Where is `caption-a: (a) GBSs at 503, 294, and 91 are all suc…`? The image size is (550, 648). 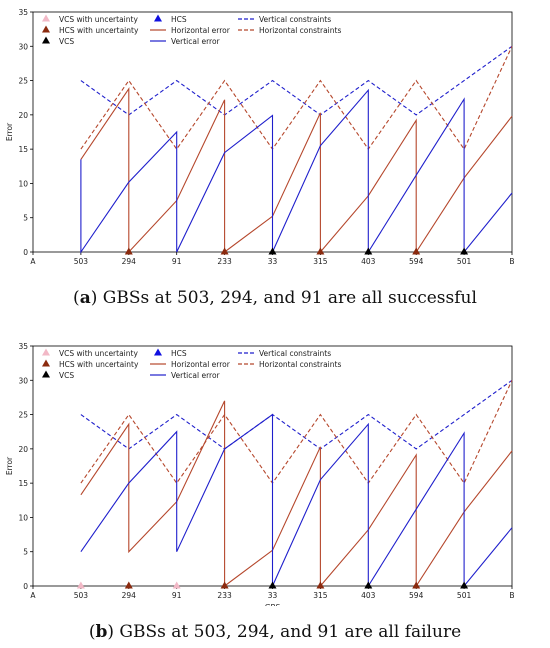
caption-a: (a) GBSs at 503, 294, and 91 are all suc… is located at coordinates (275, 298).